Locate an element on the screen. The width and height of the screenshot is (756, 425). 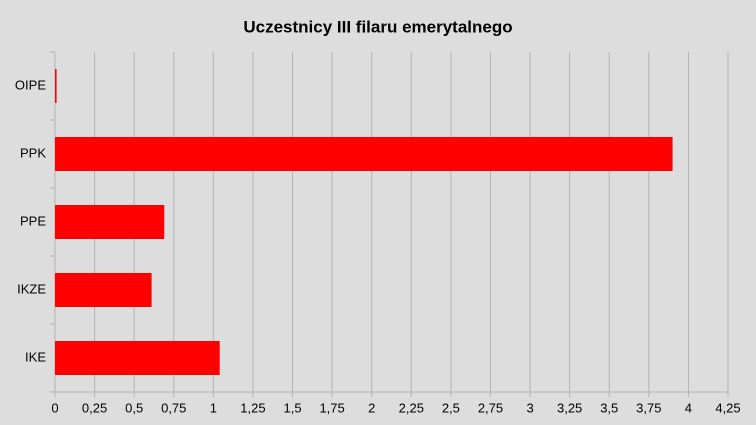
x-tick-label: 1,25 is located at coordinates (252, 407).